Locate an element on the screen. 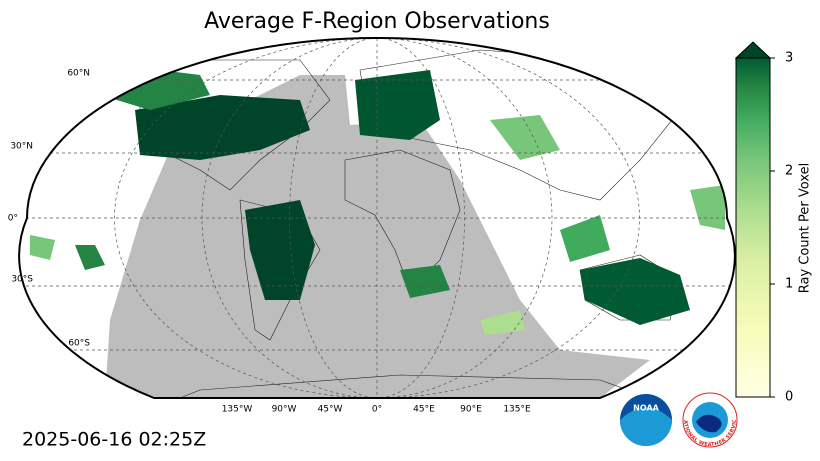 This screenshot has height=461, width=820. lon-label: 90°W is located at coordinates (284, 410).